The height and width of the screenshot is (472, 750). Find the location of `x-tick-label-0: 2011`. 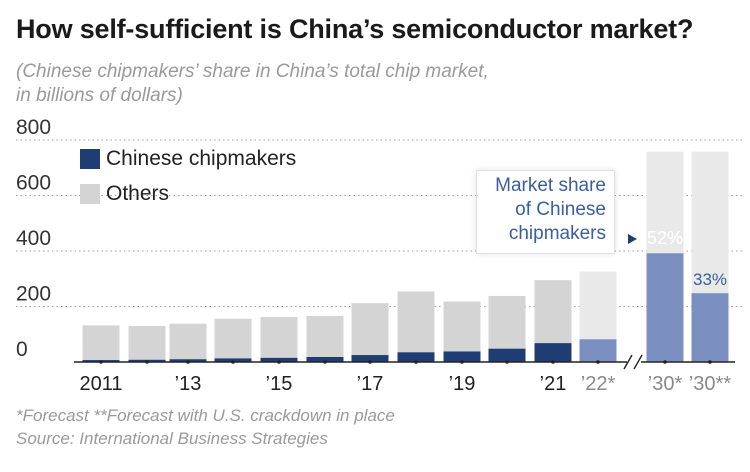

x-tick-label-0: 2011 is located at coordinates (100, 384).